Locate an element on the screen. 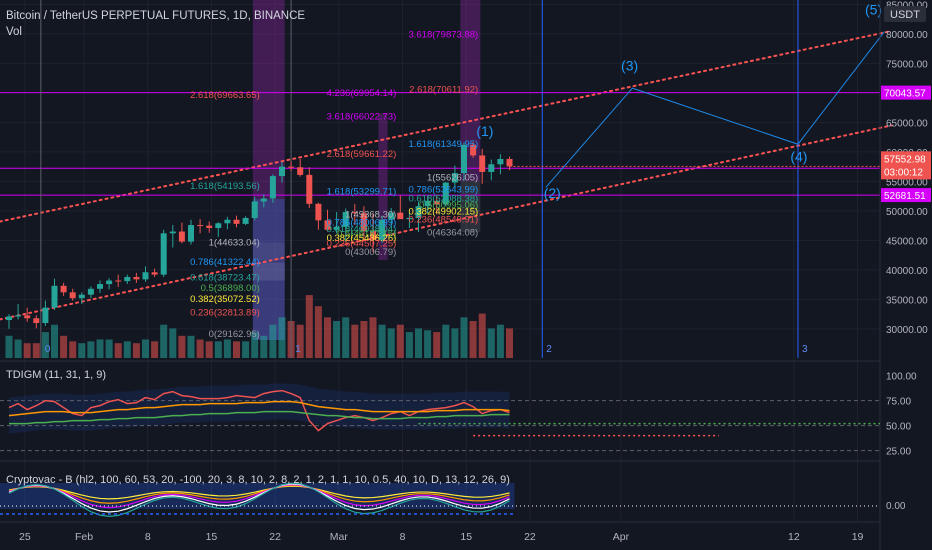  volume-label: Vol is located at coordinates (14, 32).